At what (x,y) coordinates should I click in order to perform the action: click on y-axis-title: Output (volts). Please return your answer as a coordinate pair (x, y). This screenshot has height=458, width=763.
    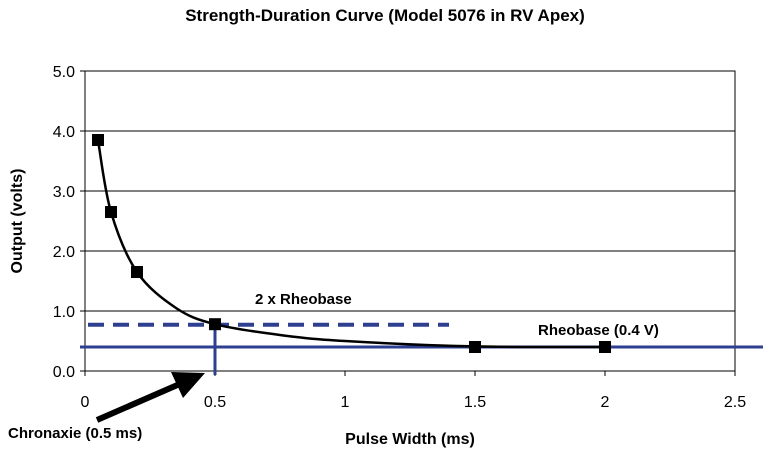
    Looking at the image, I should click on (17, 221).